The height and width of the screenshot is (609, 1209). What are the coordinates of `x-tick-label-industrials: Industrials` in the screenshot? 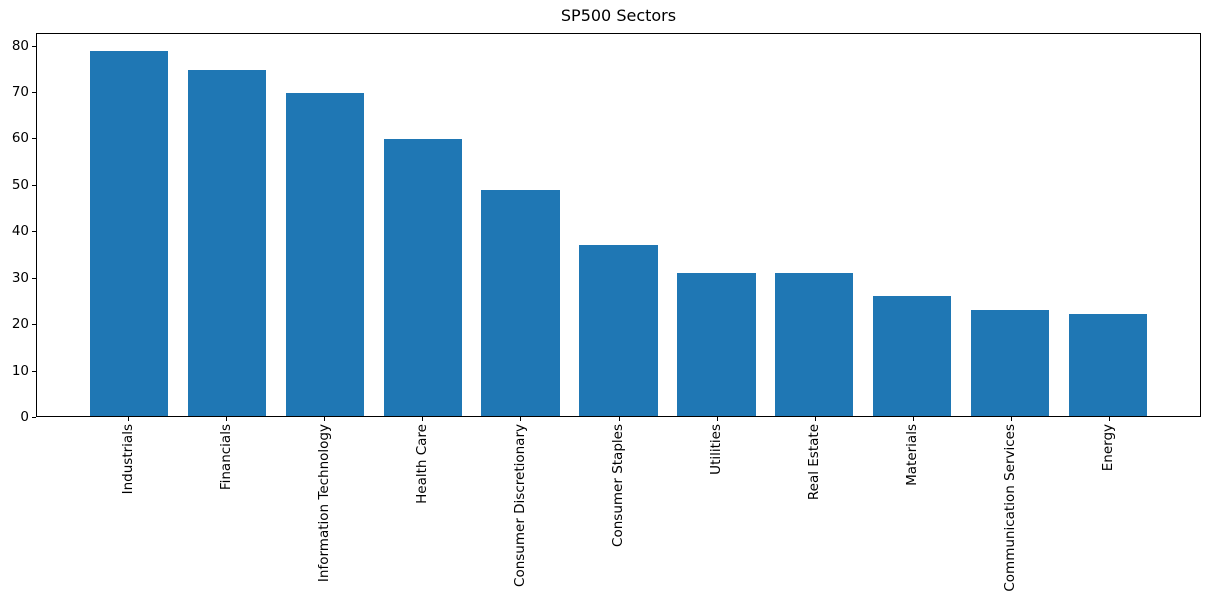 It's located at (127, 459).